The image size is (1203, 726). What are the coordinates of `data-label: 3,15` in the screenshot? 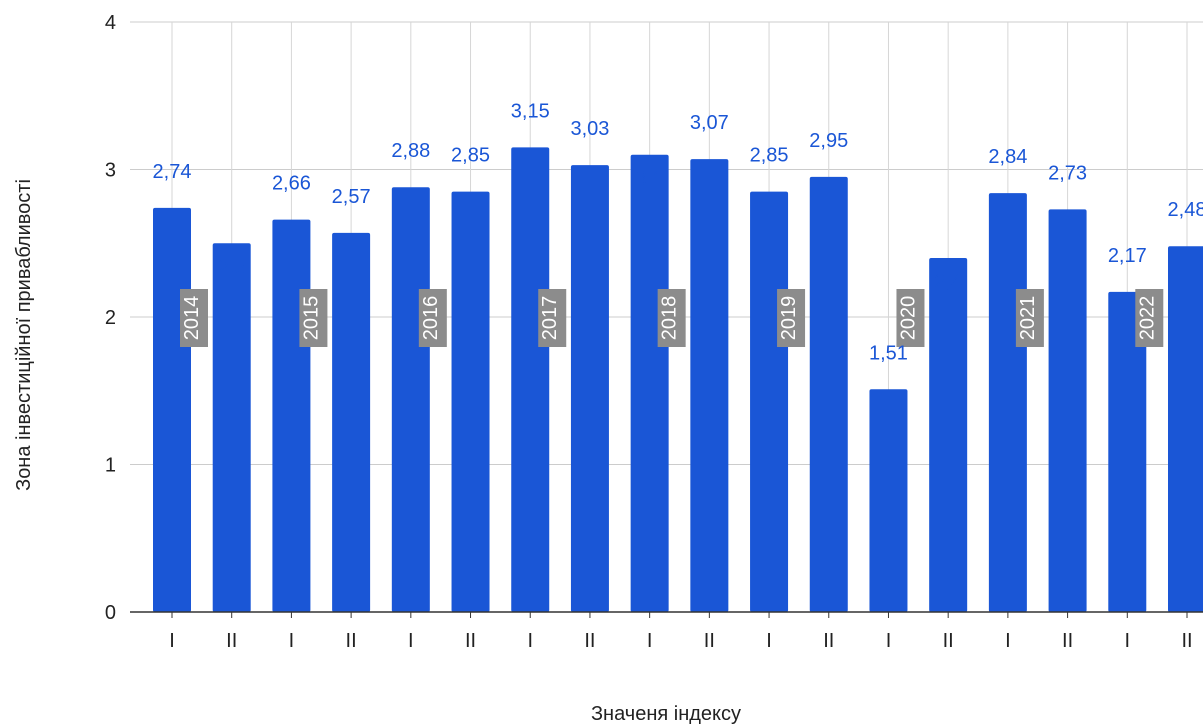 It's located at (530, 111).